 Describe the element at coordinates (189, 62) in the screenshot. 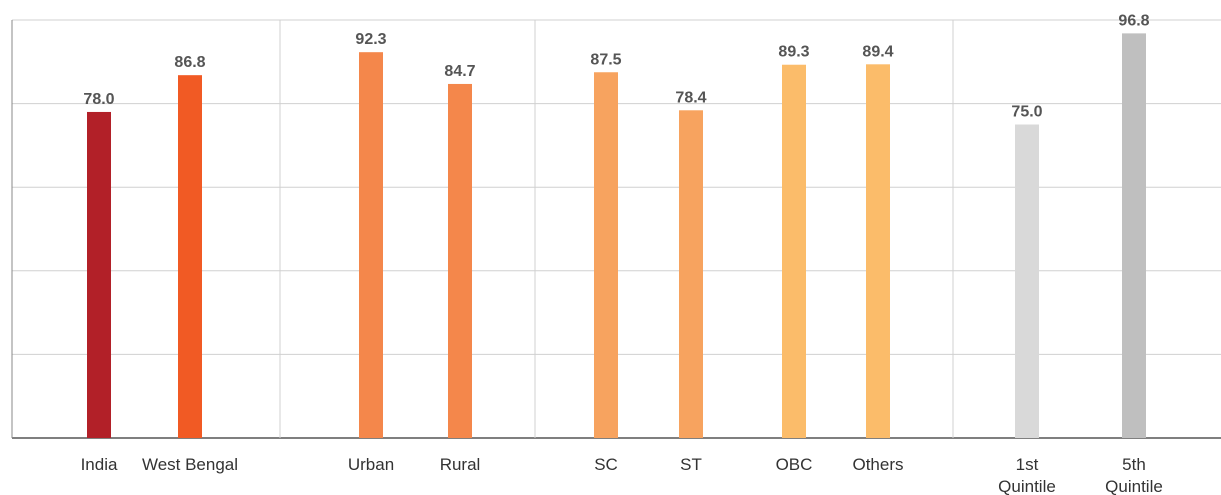

I see `value-label: 86.8` at that location.